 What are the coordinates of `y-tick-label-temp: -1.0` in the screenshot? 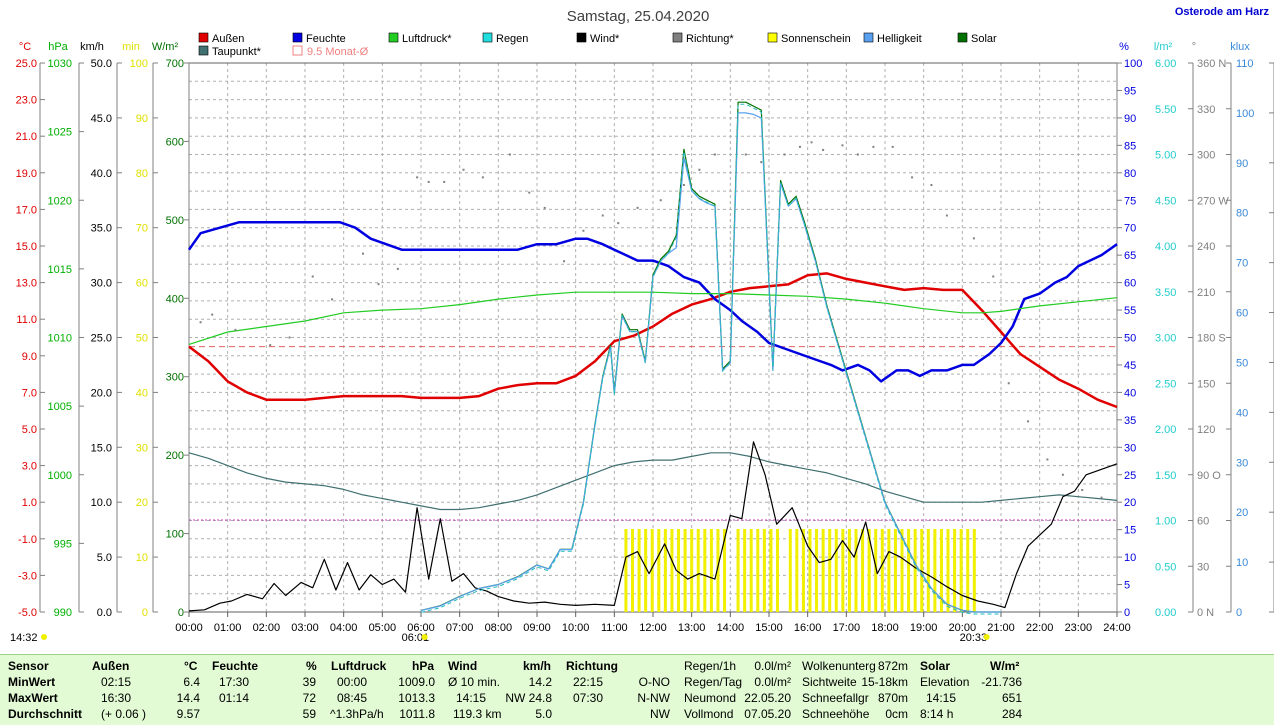 It's located at (27, 540).